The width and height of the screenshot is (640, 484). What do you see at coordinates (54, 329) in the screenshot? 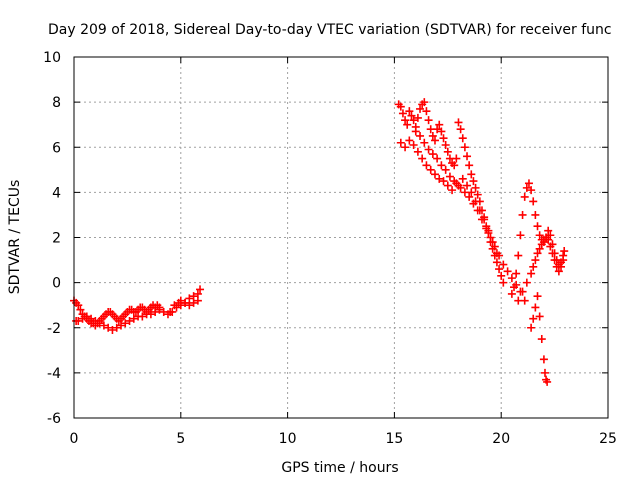
I see `y-tick-label: -2` at bounding box center [54, 329].